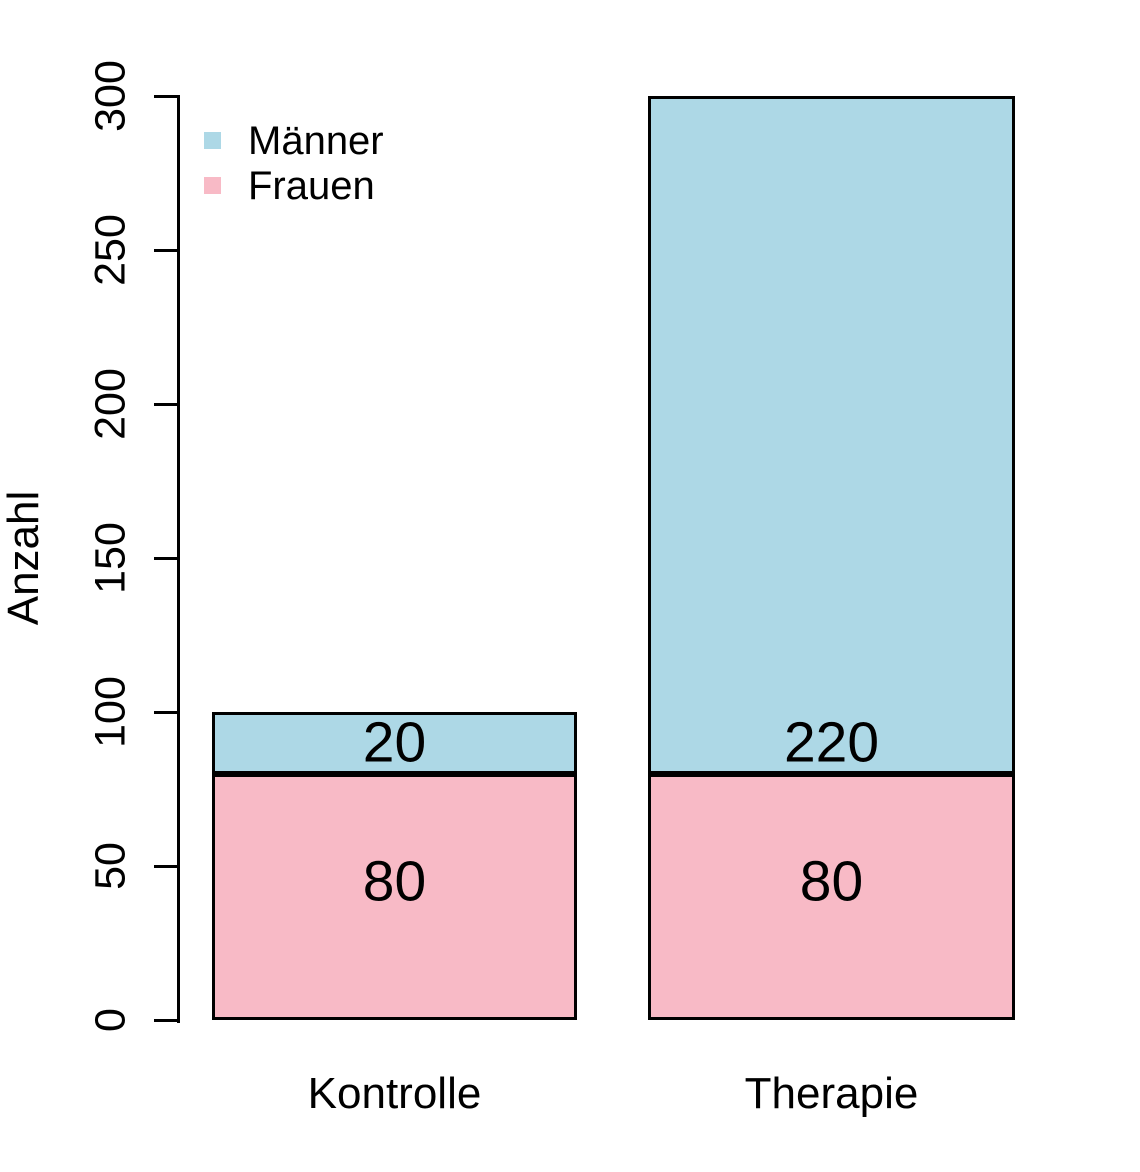  What do you see at coordinates (110, 404) in the screenshot?
I see `y-axis-tick-label: 200` at bounding box center [110, 404].